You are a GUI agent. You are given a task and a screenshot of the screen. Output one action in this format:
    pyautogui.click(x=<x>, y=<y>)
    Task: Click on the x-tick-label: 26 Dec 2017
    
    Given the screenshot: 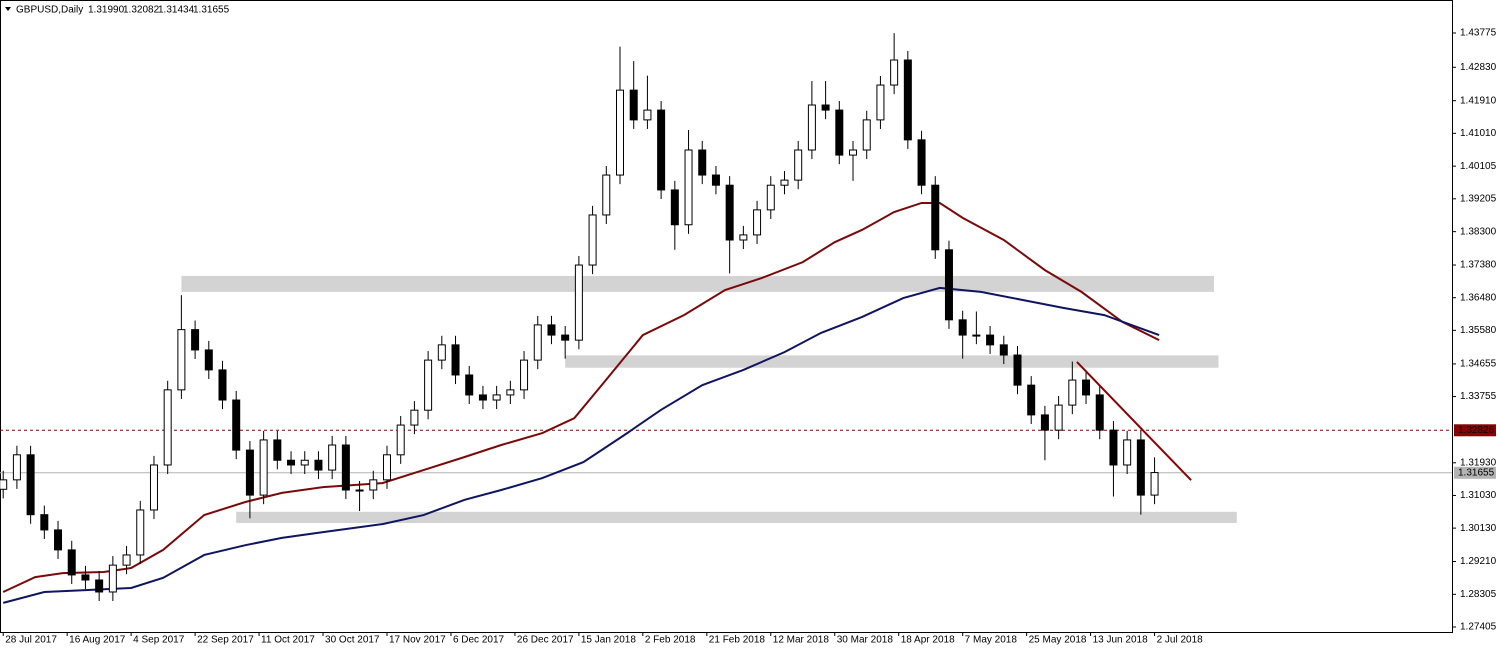 What is the action you would take?
    pyautogui.click(x=545, y=640)
    